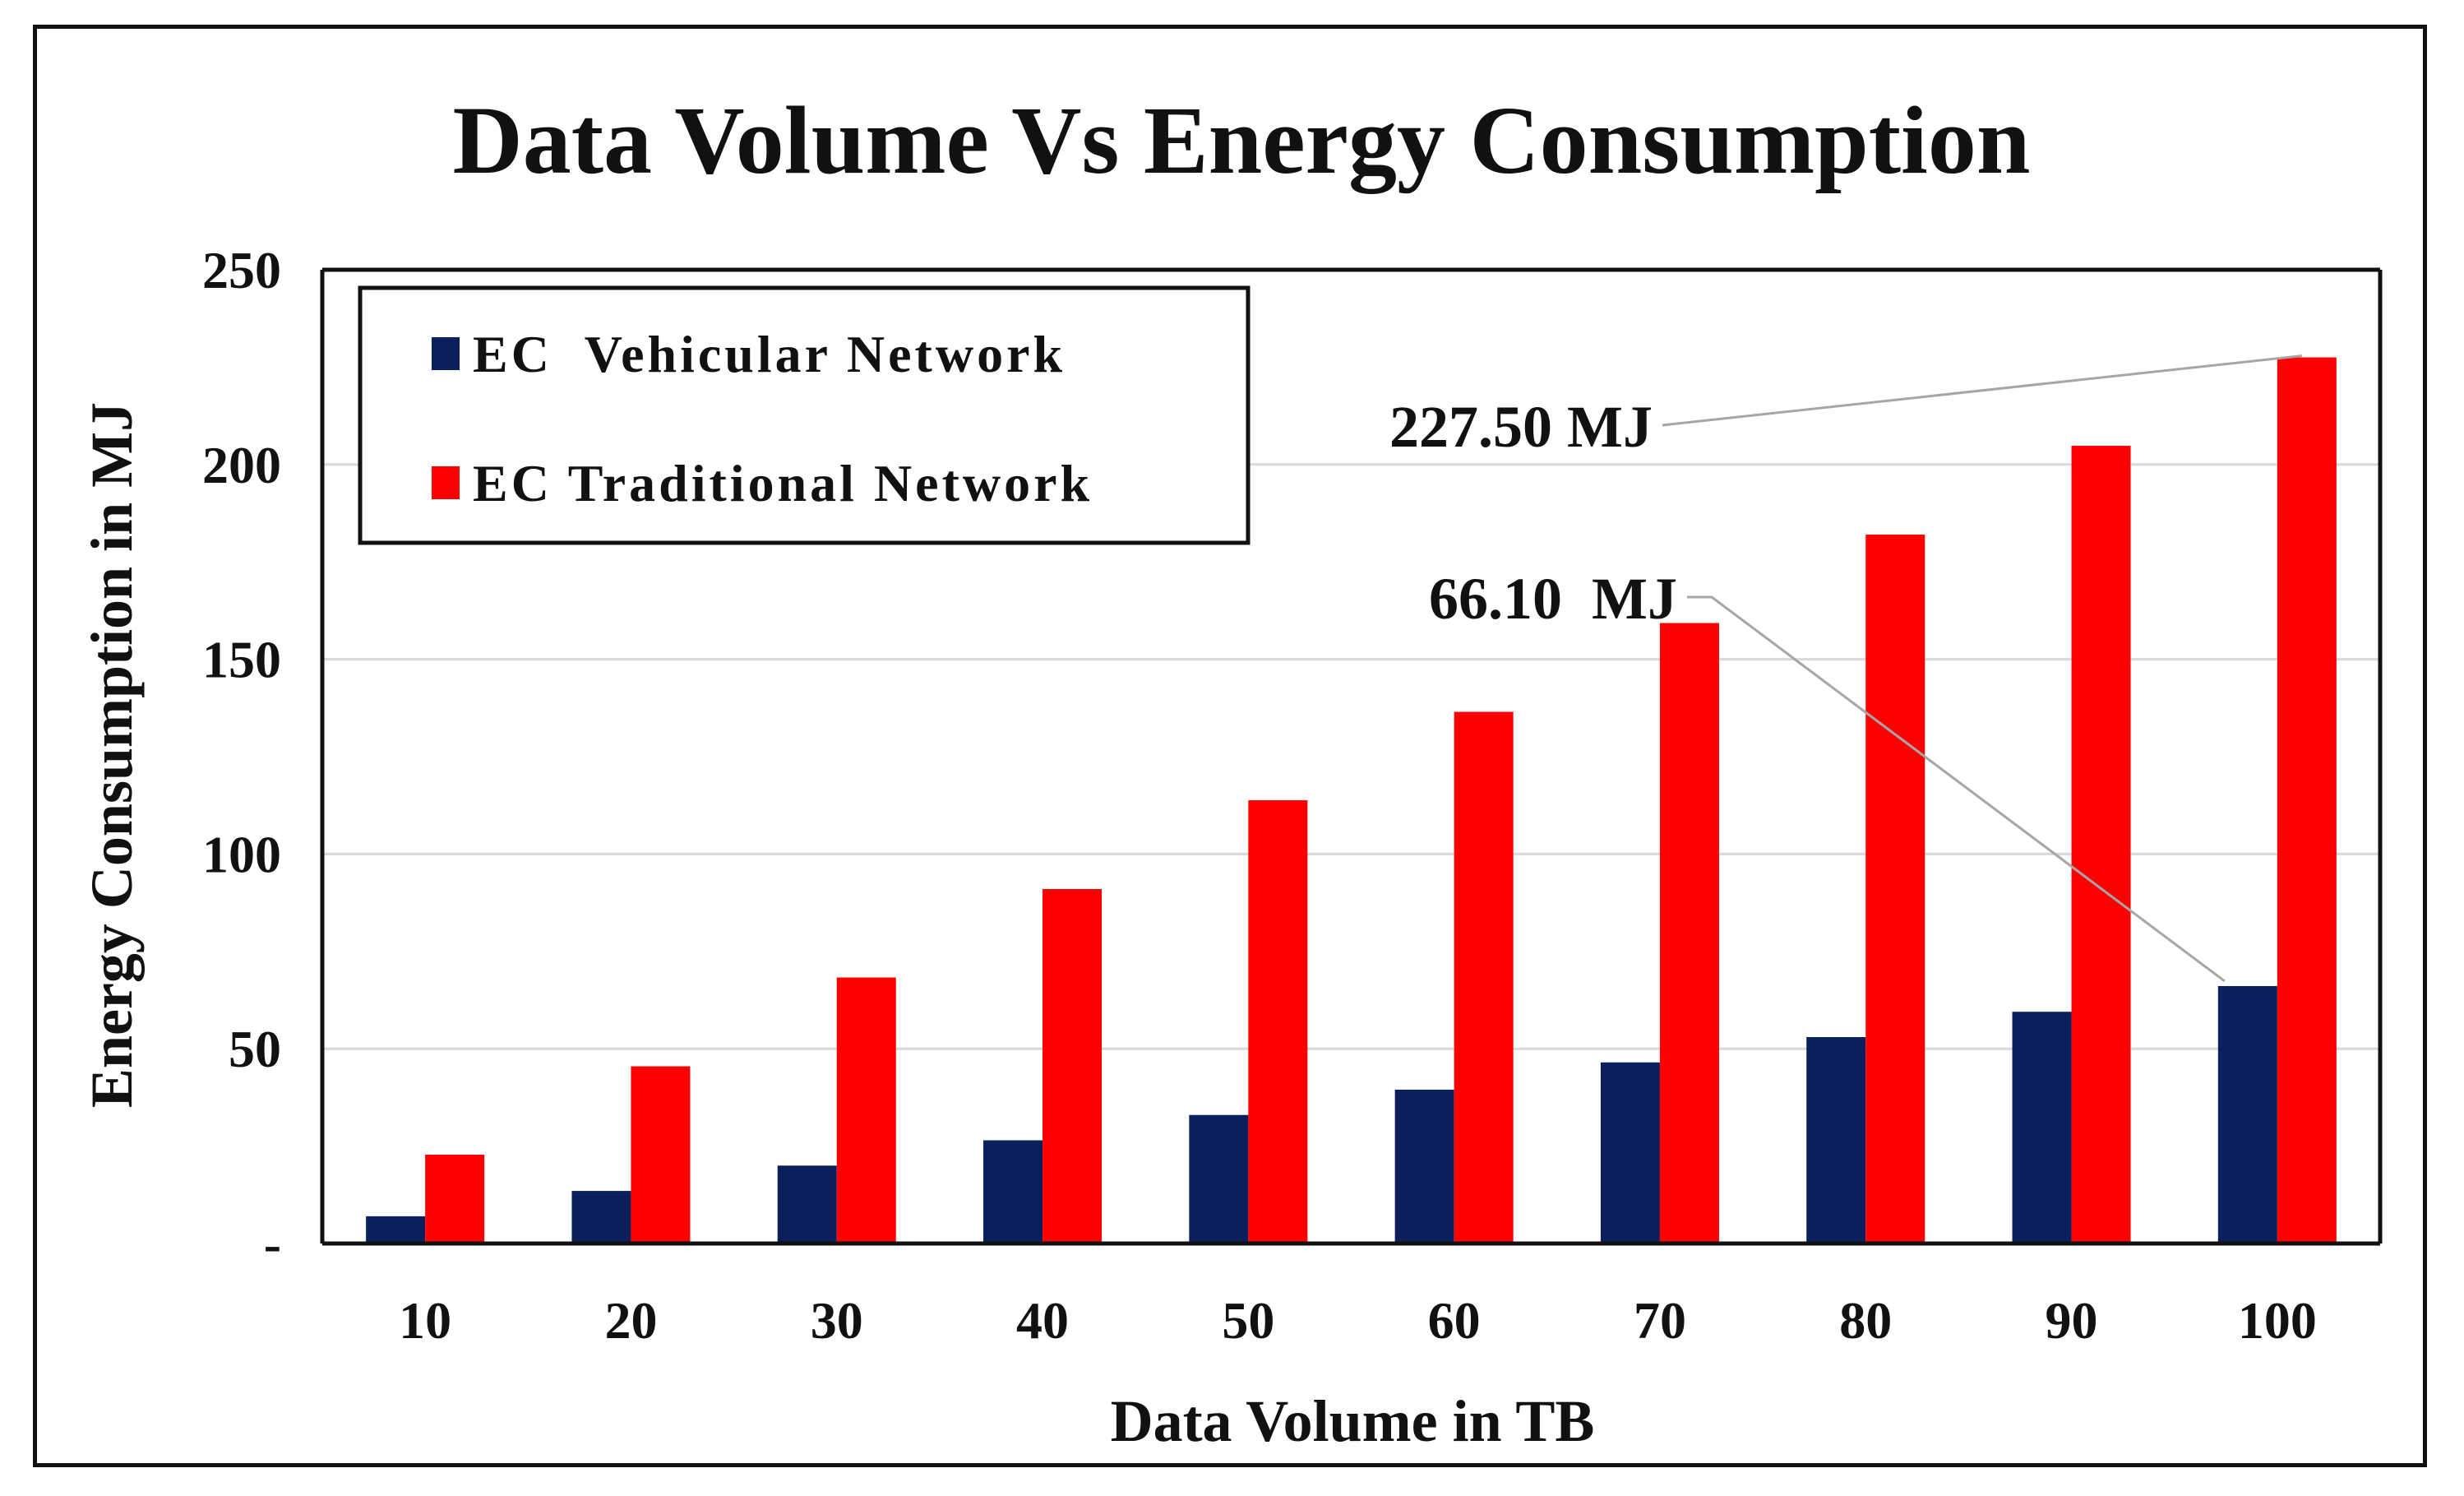 Image resolution: width=2464 pixels, height=1496 pixels. I want to click on x-tick-labels: 10 20 30 40 50 60 70 80 90 100, so click(1358, 1320).